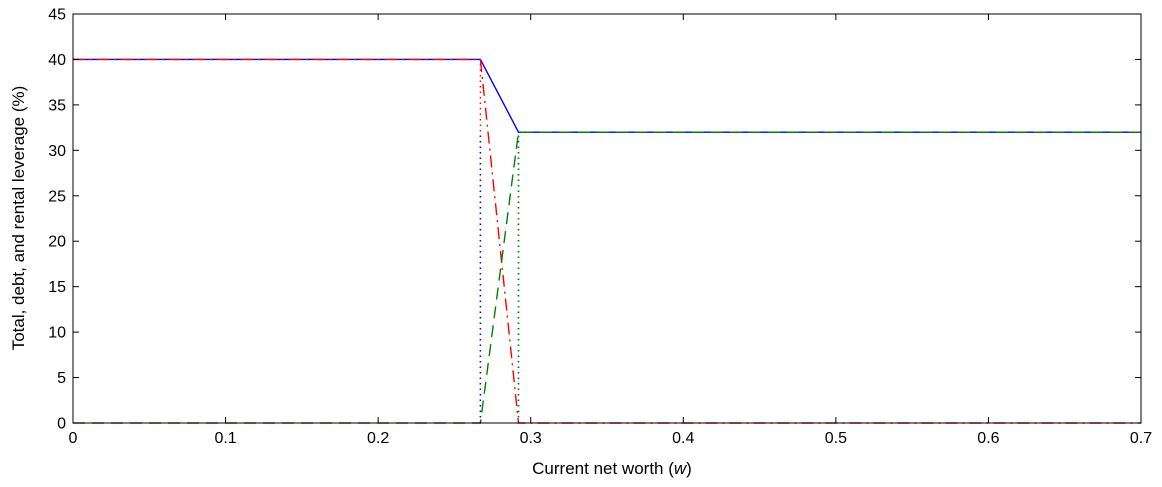  What do you see at coordinates (988, 438) in the screenshot?
I see `x-tick-label: 0.6` at bounding box center [988, 438].